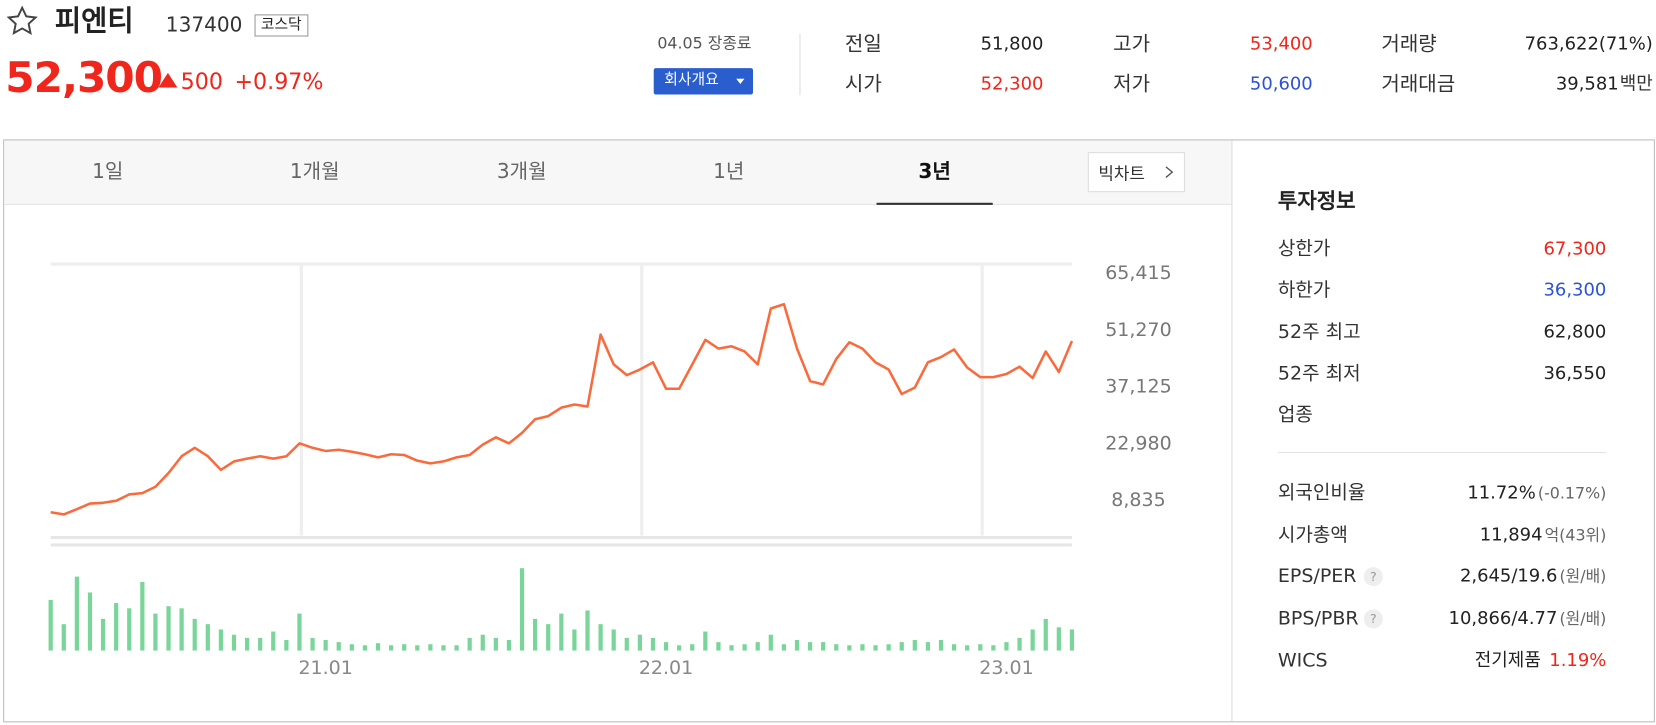  Describe the element at coordinates (279, 82) in the screenshot. I see `price-change-rate: +0.97%` at that location.